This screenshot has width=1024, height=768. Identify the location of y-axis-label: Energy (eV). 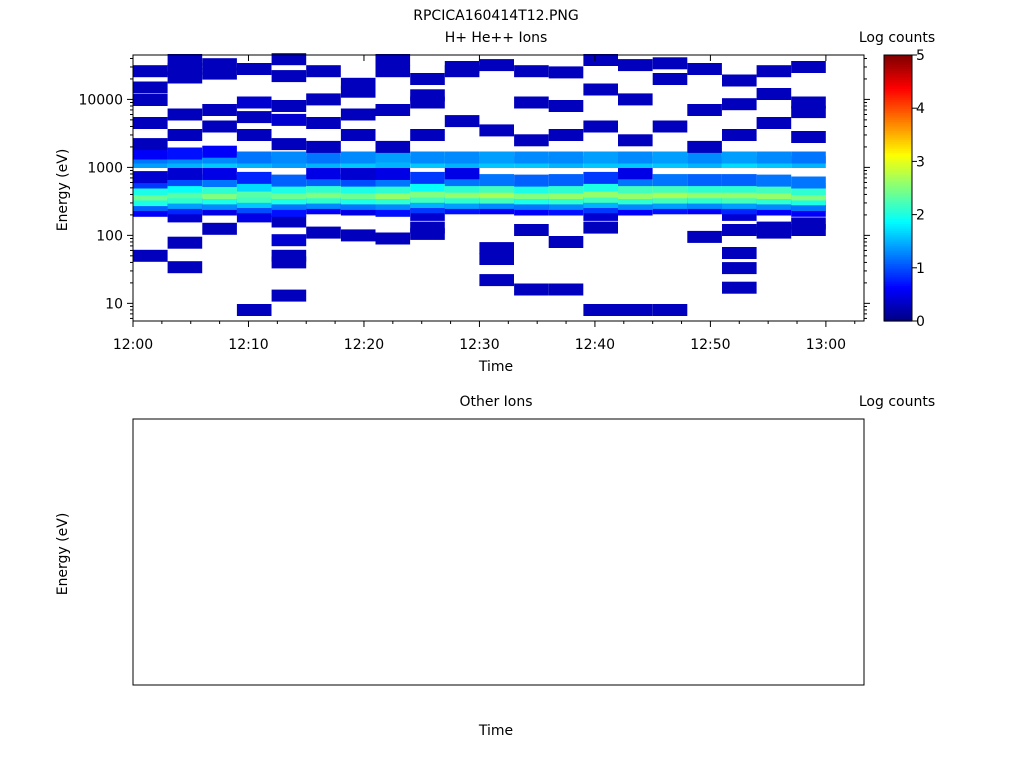
(63, 190).